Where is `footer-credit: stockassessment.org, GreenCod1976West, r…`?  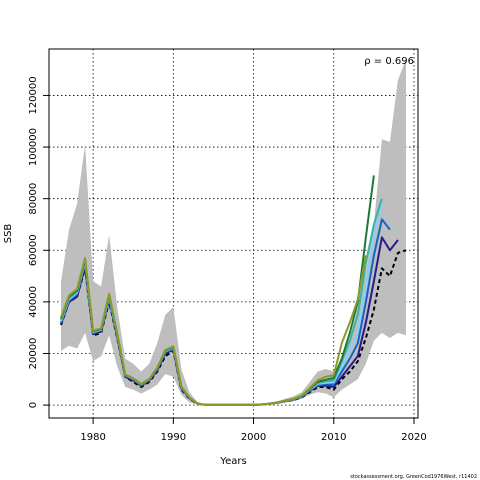
footer-credit: stockassessment.org, GreenCod1976West, r… is located at coordinates (413, 477).